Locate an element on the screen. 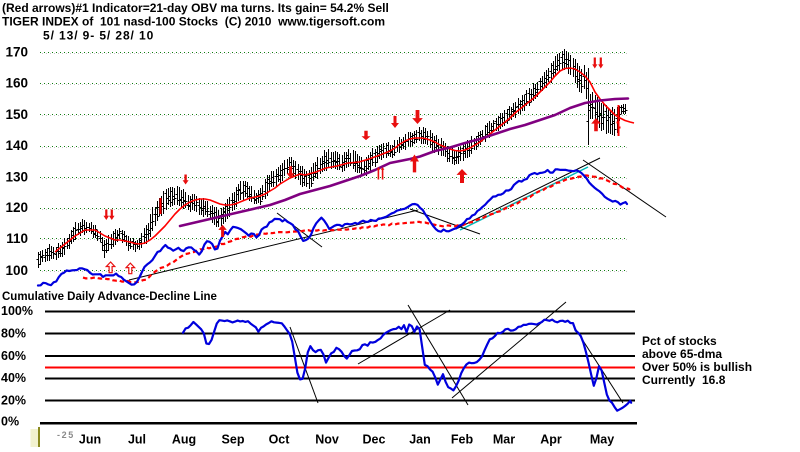 Image resolution: width=800 pixels, height=452 pixels. svg-text: May is located at coordinates (602, 440).